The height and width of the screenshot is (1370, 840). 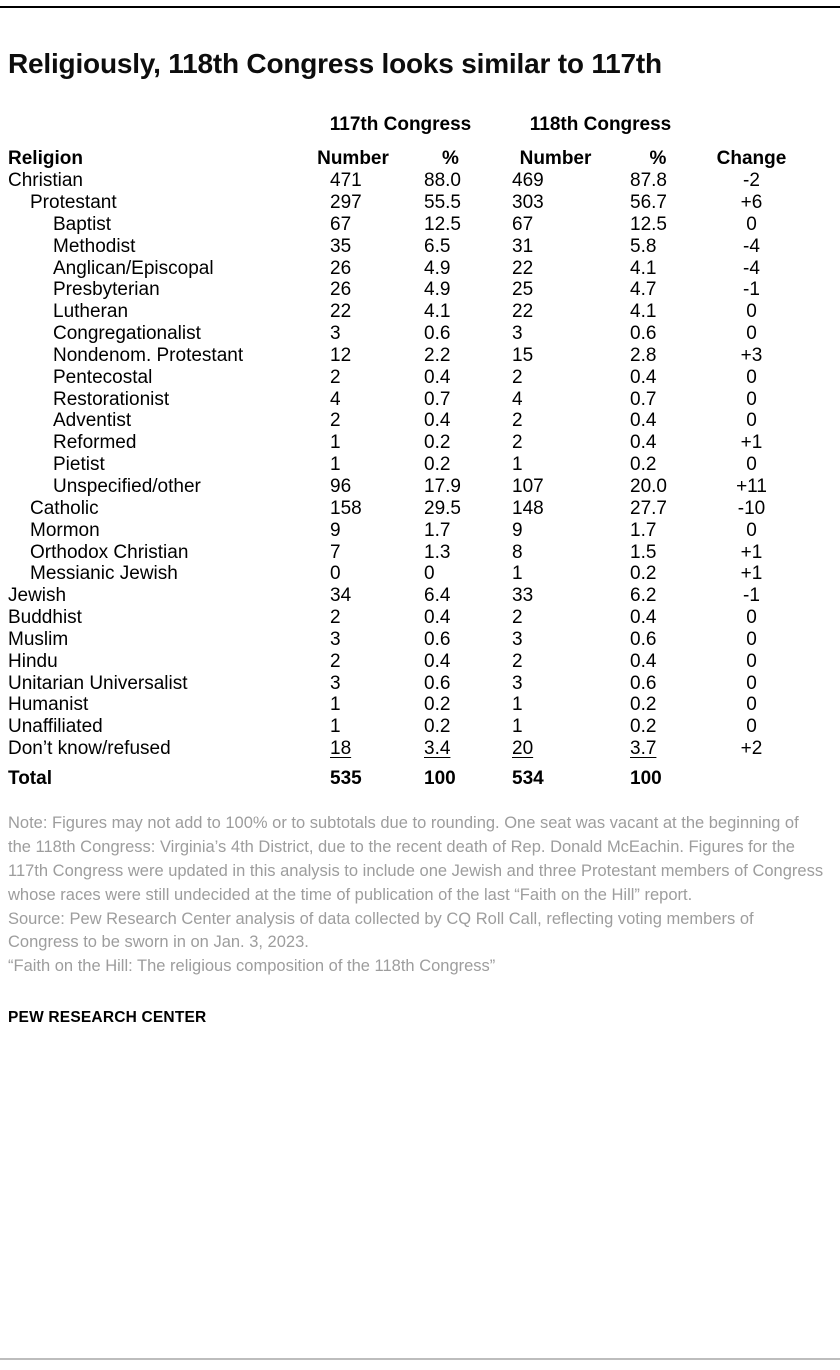 What do you see at coordinates (437, 268) in the screenshot?
I see `percent-117-cell: 4.9` at bounding box center [437, 268].